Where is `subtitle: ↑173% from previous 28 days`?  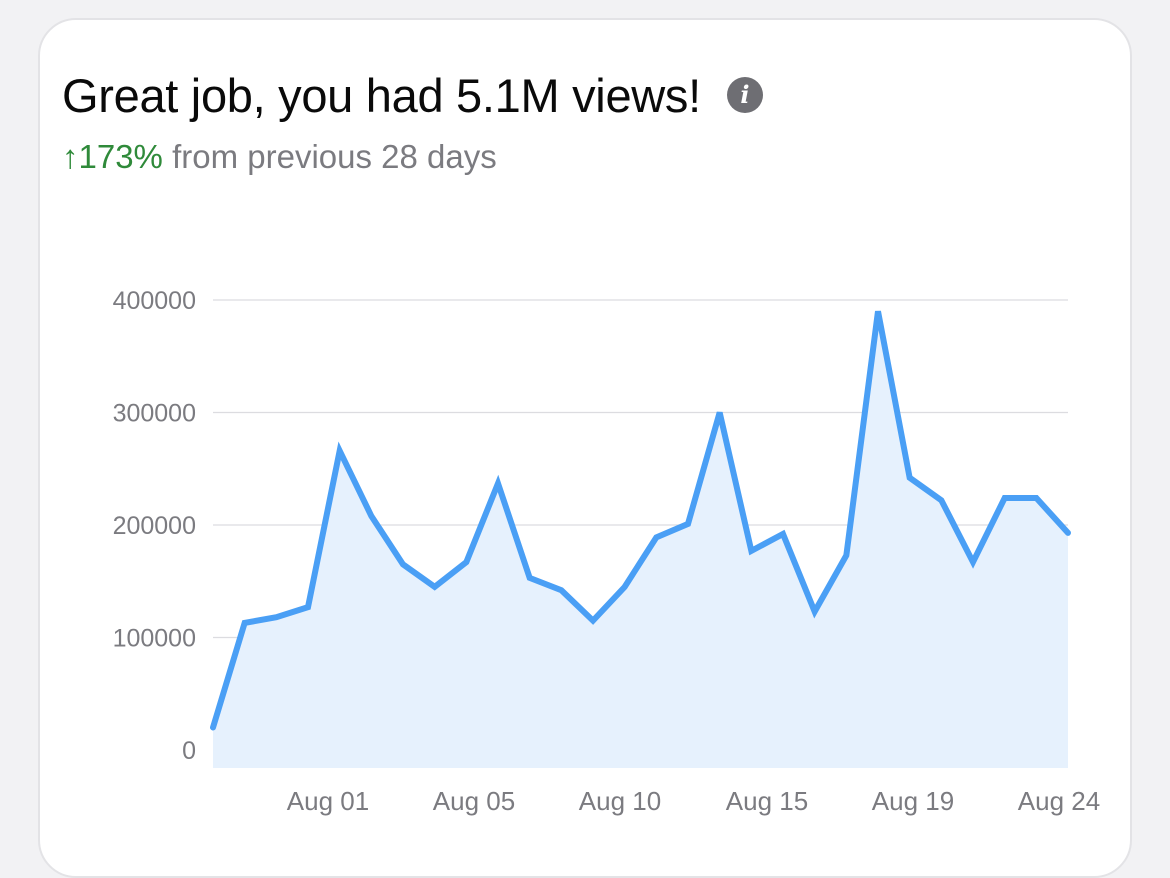
subtitle: ↑173% from previous 28 days is located at coordinates (279, 157).